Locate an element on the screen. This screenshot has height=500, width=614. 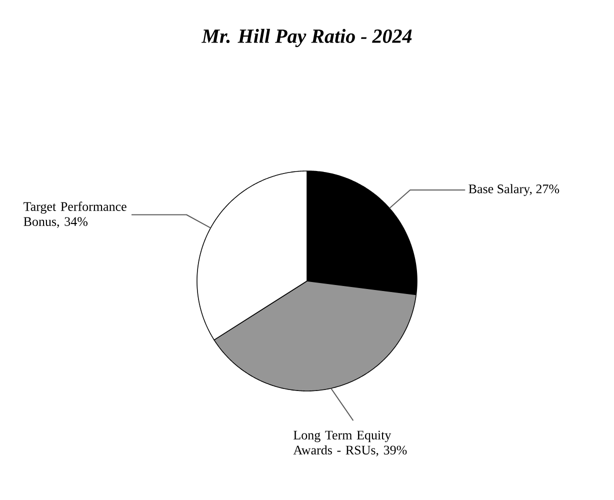
slice-label: Base Salary, 27% is located at coordinates (514, 190).